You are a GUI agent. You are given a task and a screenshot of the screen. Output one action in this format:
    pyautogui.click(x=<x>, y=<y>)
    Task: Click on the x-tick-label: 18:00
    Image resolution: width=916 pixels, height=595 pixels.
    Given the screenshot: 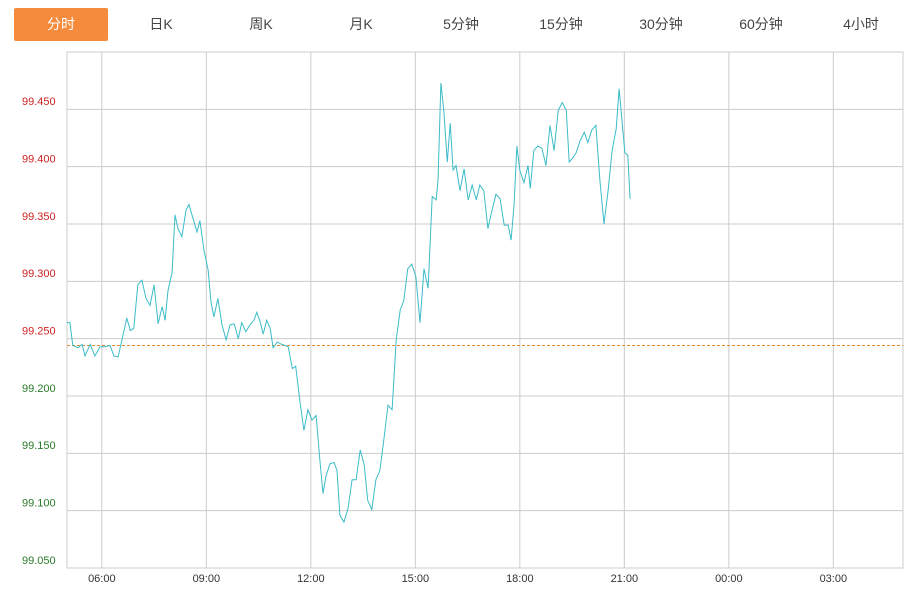 What is the action you would take?
    pyautogui.click(x=520, y=579)
    